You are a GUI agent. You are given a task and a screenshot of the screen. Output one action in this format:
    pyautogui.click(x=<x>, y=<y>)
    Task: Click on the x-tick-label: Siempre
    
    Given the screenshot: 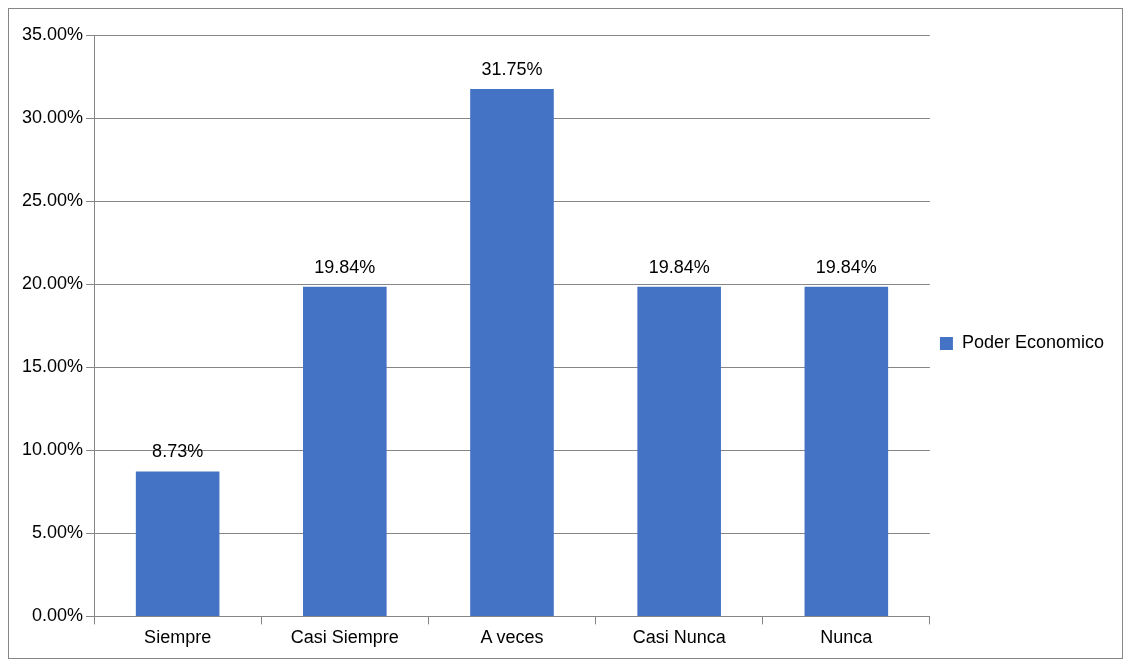 What is the action you would take?
    pyautogui.click(x=178, y=637)
    